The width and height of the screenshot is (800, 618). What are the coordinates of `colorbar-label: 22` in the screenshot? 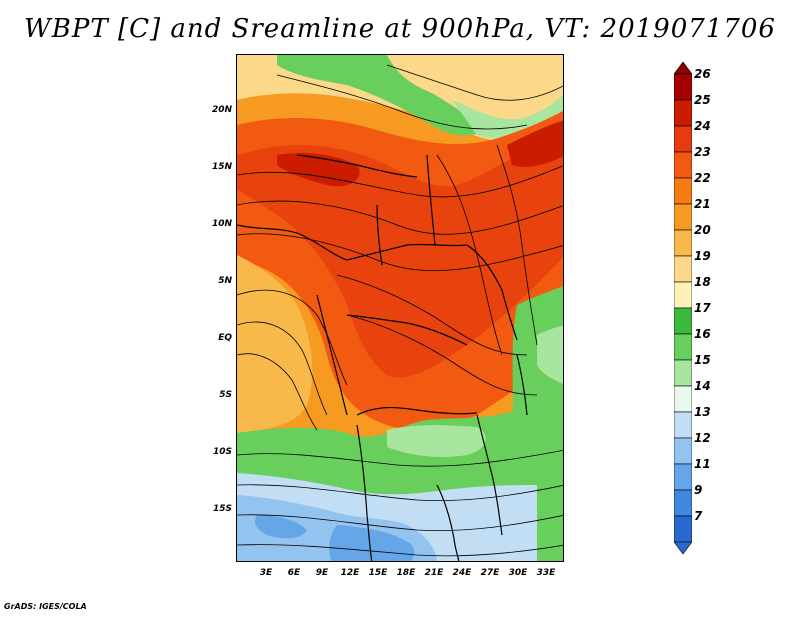 It's located at (702, 178).